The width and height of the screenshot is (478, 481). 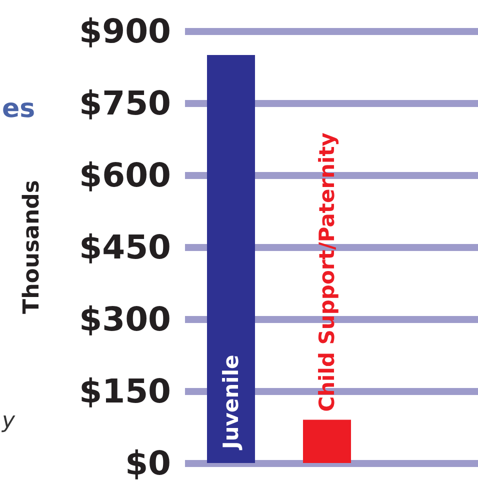 I want to click on y-tick-label: $600, so click(x=125, y=175).